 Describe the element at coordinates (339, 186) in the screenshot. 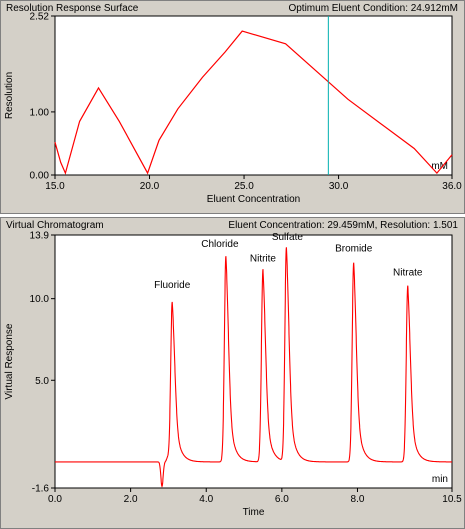

I see `x-tick-label: 30.0` at that location.